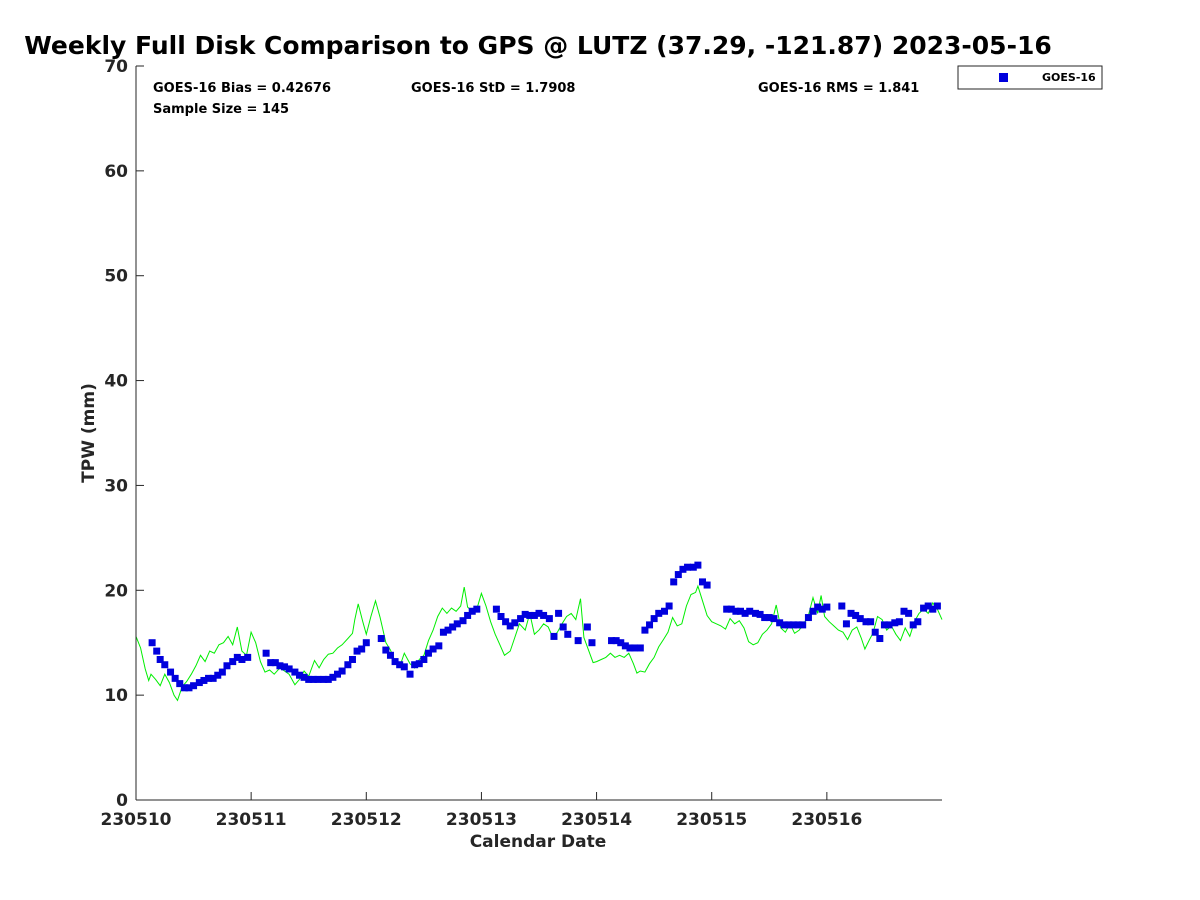 Image resolution: width=1200 pixels, height=900 pixels. What do you see at coordinates (221, 109) in the screenshot?
I see `sample-size-annotation: Sample Size = 145` at bounding box center [221, 109].